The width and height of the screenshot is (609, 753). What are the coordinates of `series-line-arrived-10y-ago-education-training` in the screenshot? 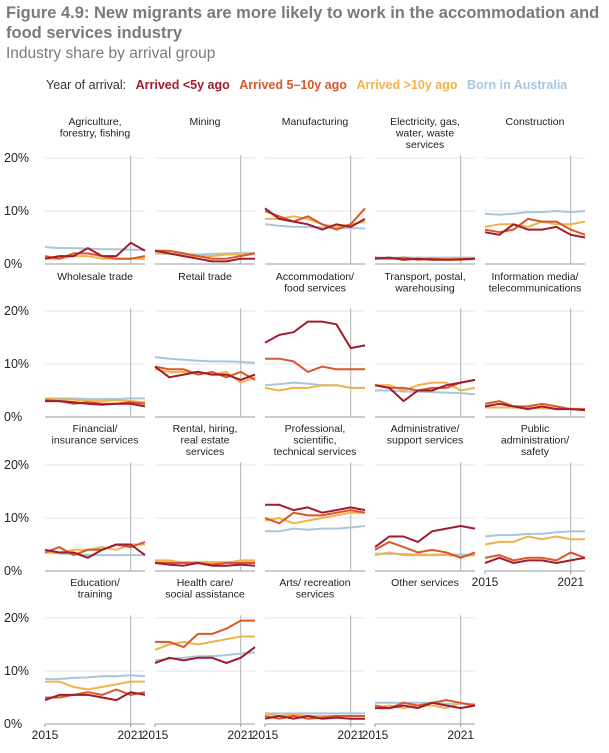 It's located at (95, 685).